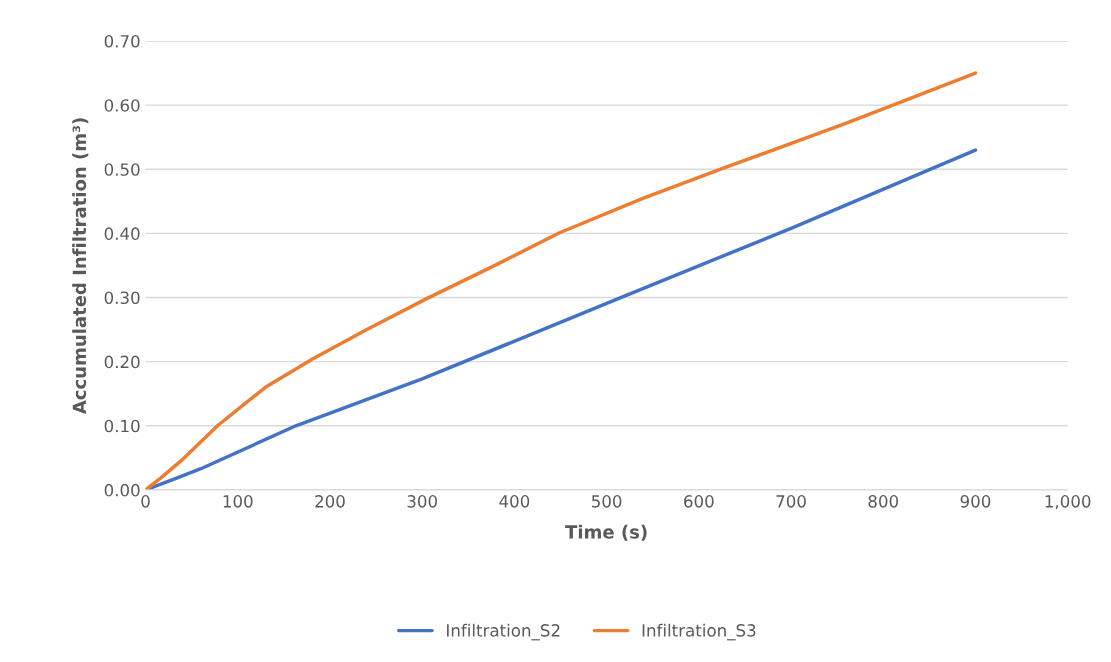 The height and width of the screenshot is (662, 1111). I want to click on x-tick-label: 1,000, so click(1068, 502).